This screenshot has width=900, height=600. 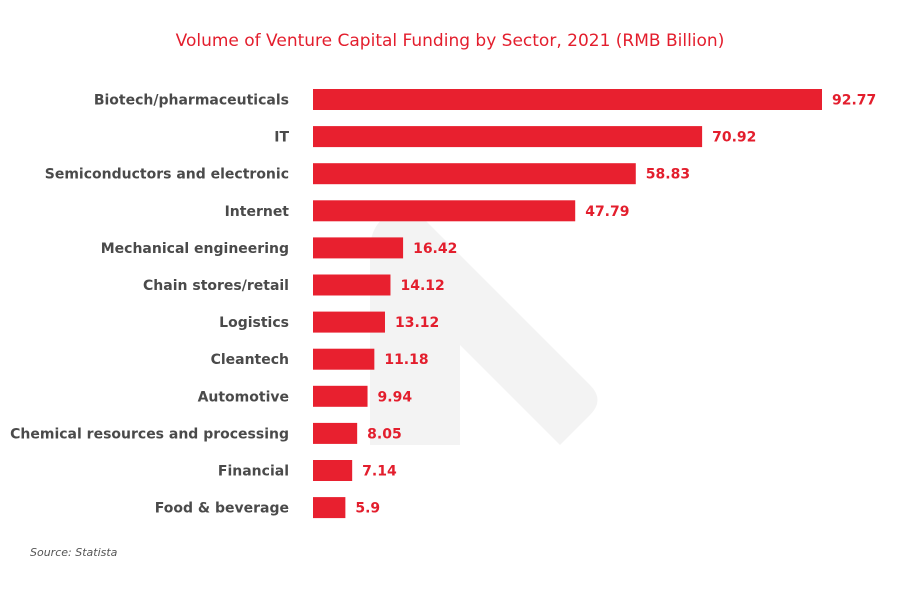 What do you see at coordinates (74, 552) in the screenshot?
I see `source-note: Source: Statista` at bounding box center [74, 552].